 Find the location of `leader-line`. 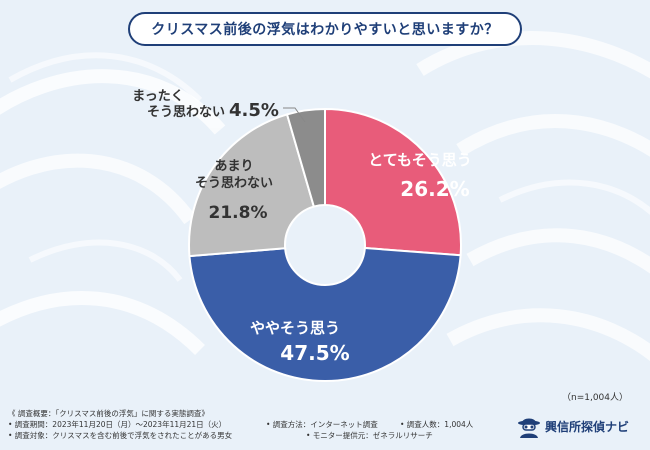

leader-line is located at coordinates (294, 115).